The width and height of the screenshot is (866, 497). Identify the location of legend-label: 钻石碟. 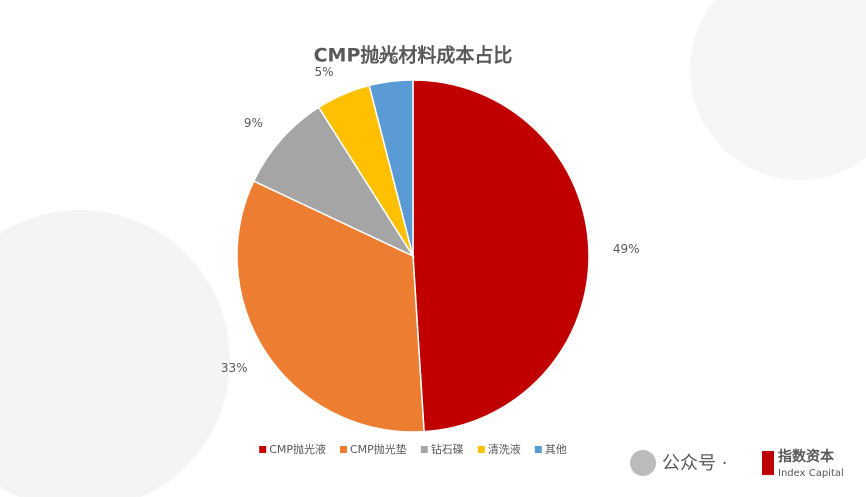
(447, 449).